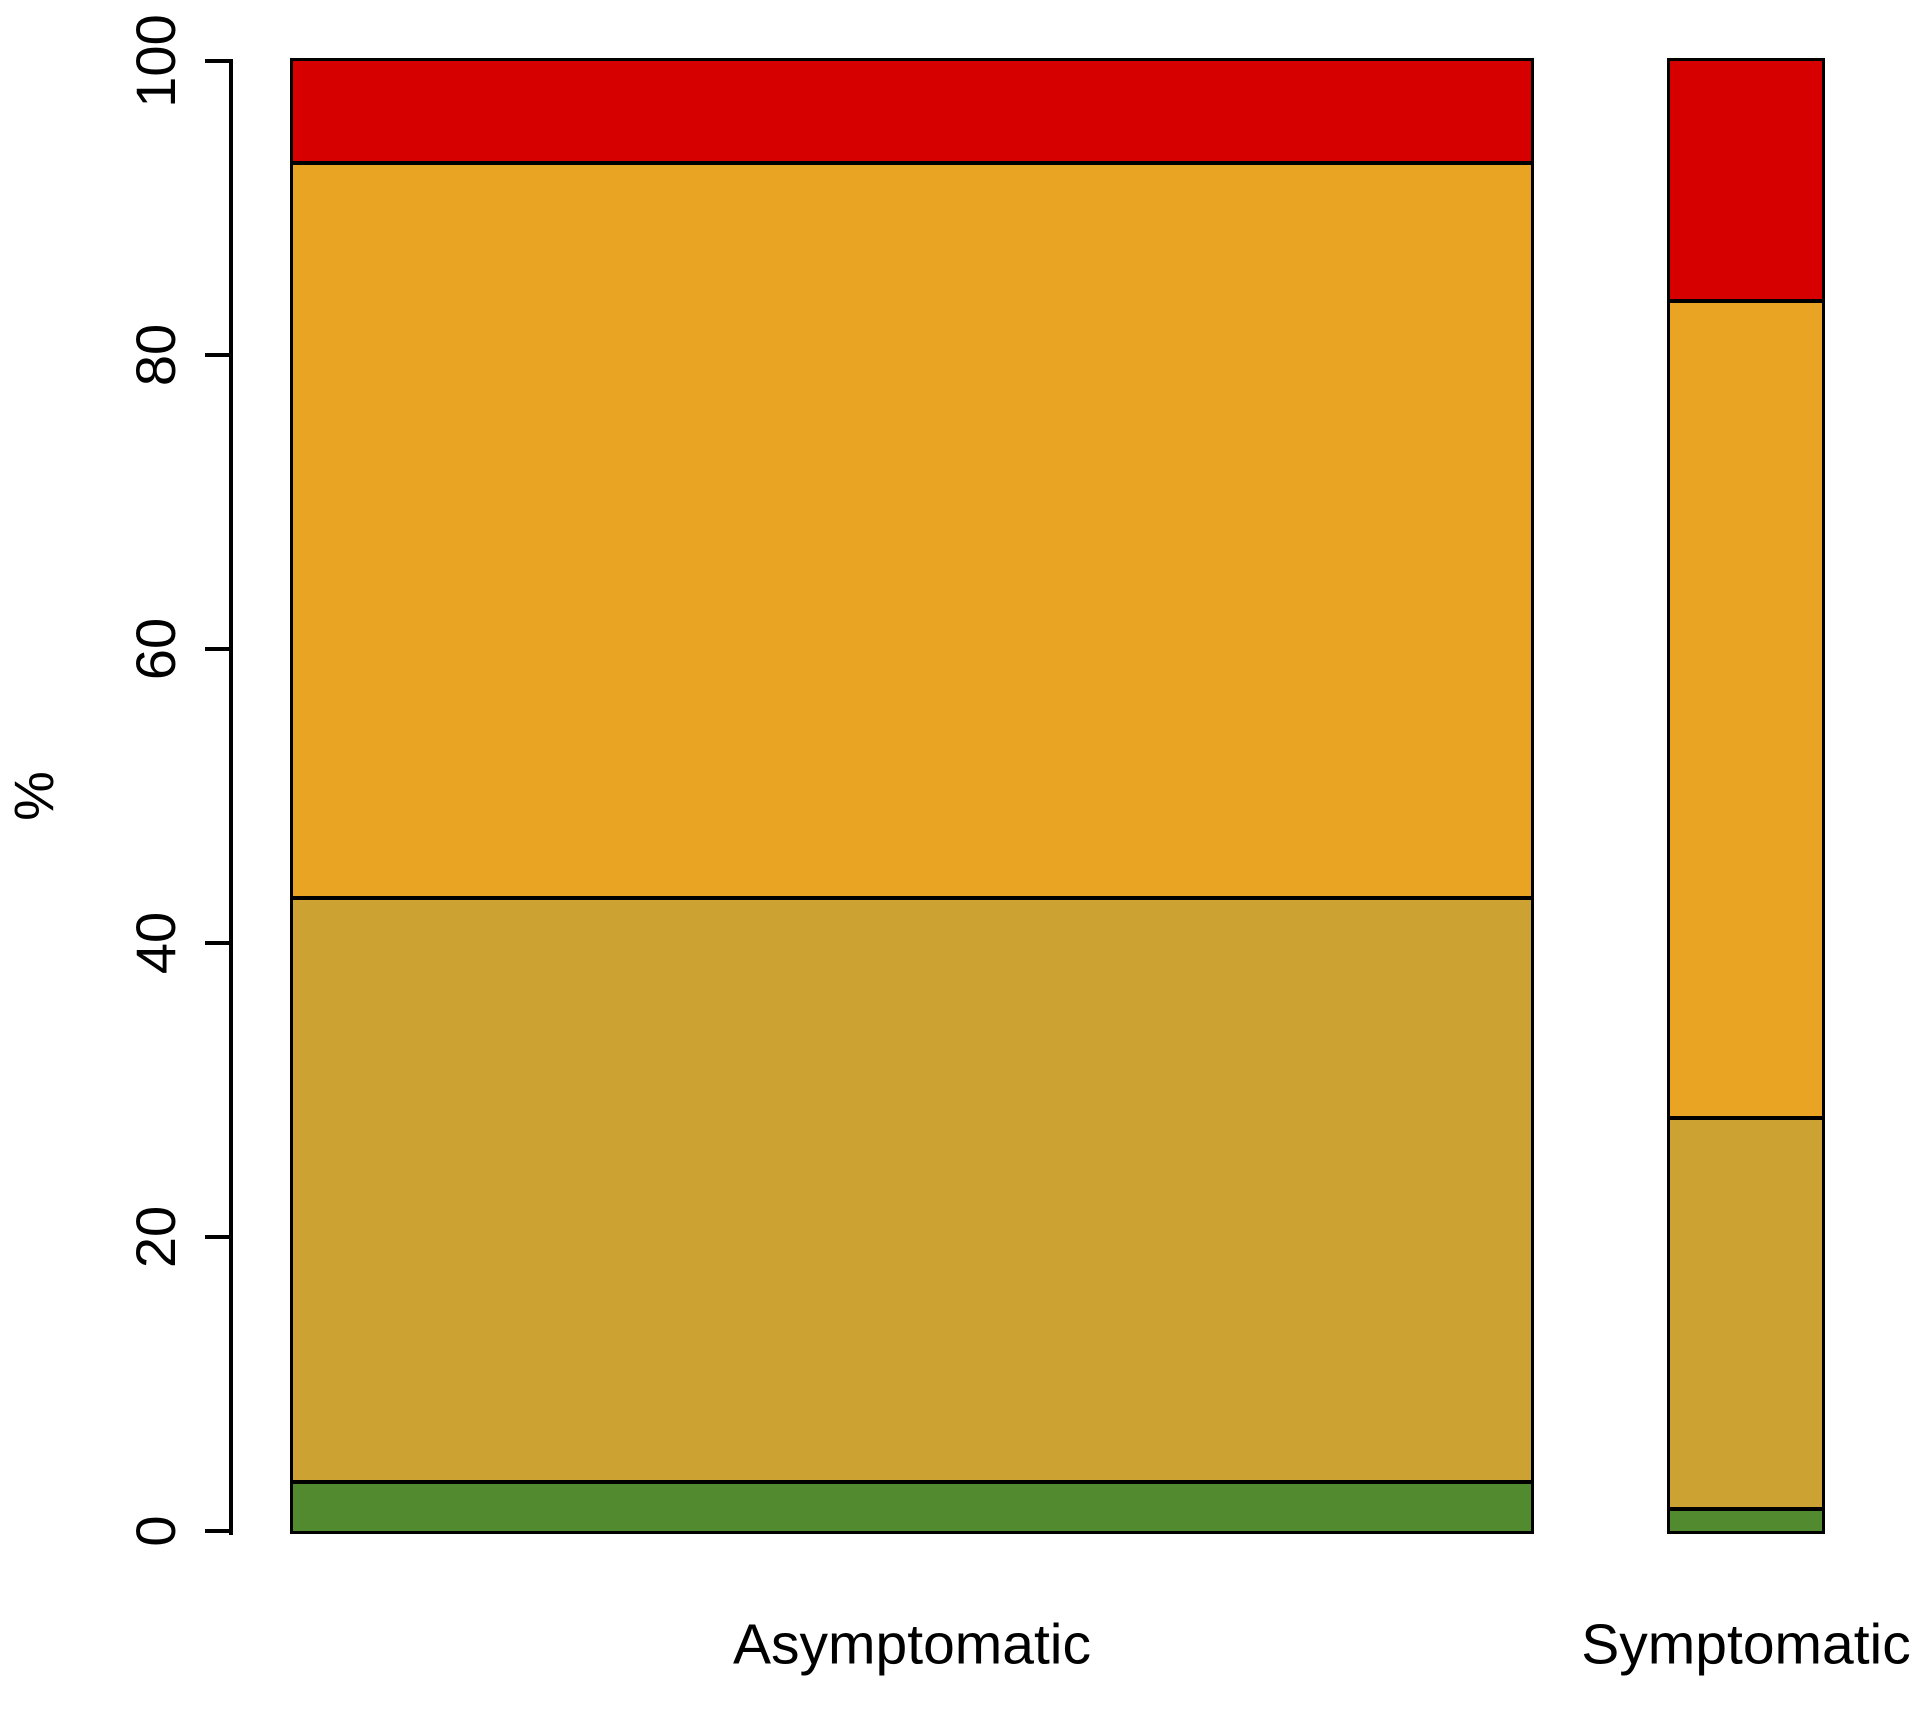  I want to click on dark-khaki-segment, so click(1746, 1312).